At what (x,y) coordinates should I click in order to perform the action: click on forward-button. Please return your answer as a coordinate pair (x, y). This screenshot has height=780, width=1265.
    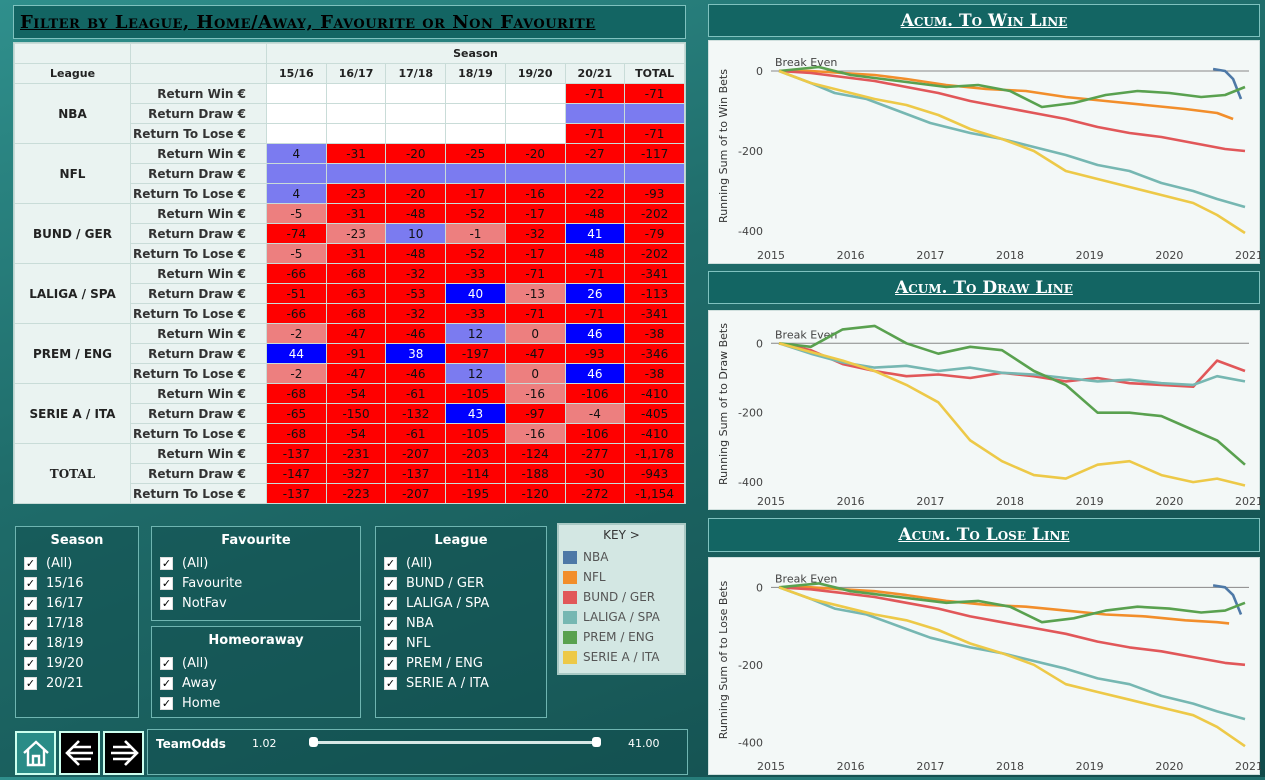
    Looking at the image, I should click on (123, 753).